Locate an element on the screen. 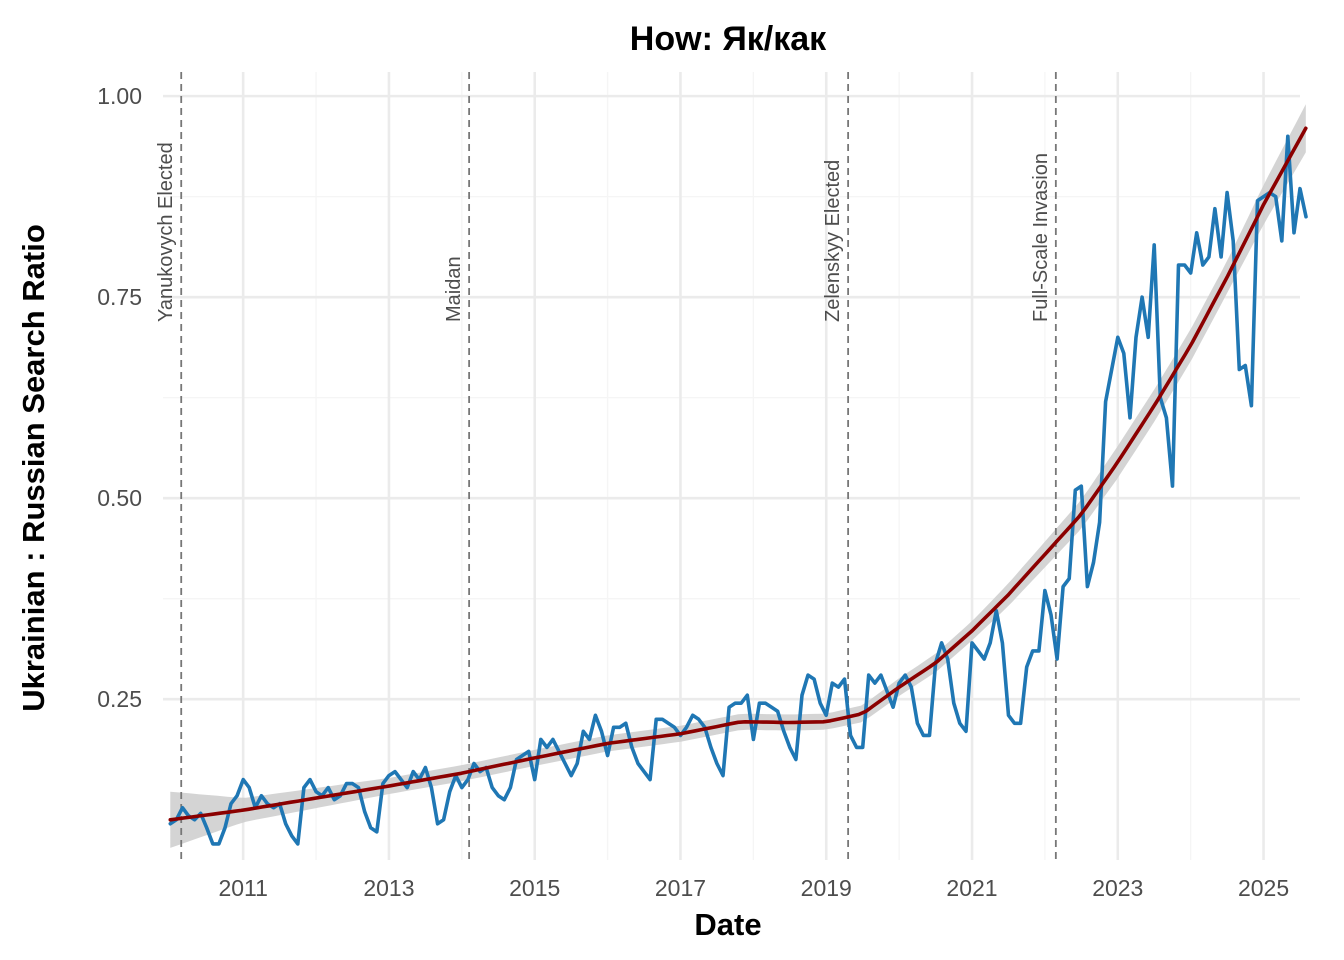 This screenshot has height=960, width=1344. y-axis-ticks: 0.25 0.50 0.75 1.00 is located at coordinates (119, 397).